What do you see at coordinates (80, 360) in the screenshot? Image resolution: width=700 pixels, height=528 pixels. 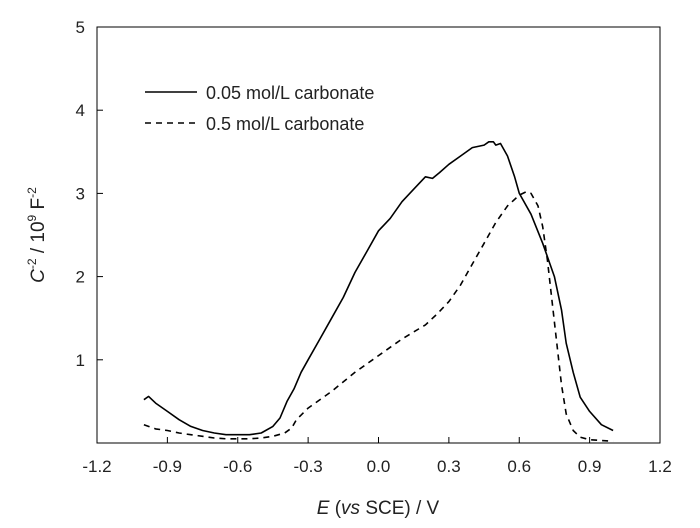 I see `y-tick-label: 1` at bounding box center [80, 360].